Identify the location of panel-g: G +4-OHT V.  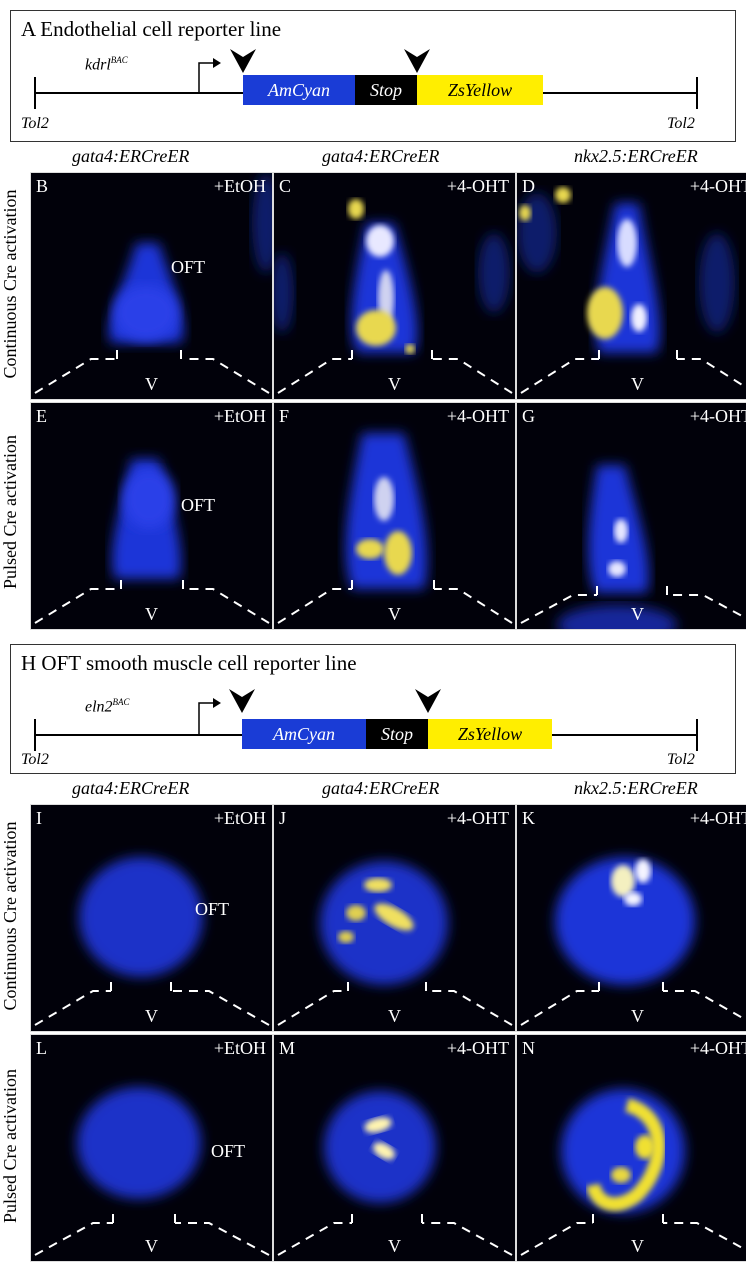
(631, 516).